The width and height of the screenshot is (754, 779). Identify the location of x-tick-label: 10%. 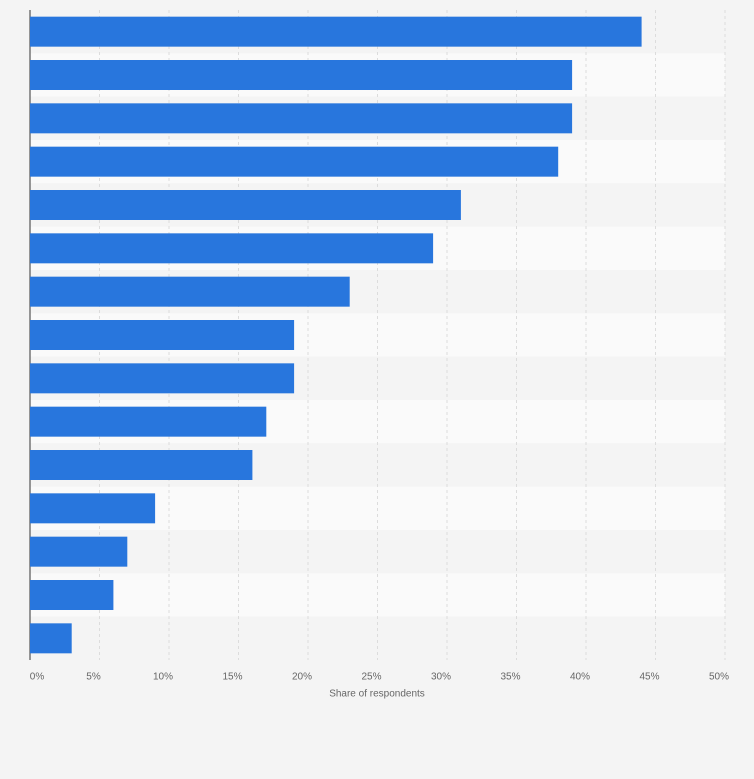
(163, 677).